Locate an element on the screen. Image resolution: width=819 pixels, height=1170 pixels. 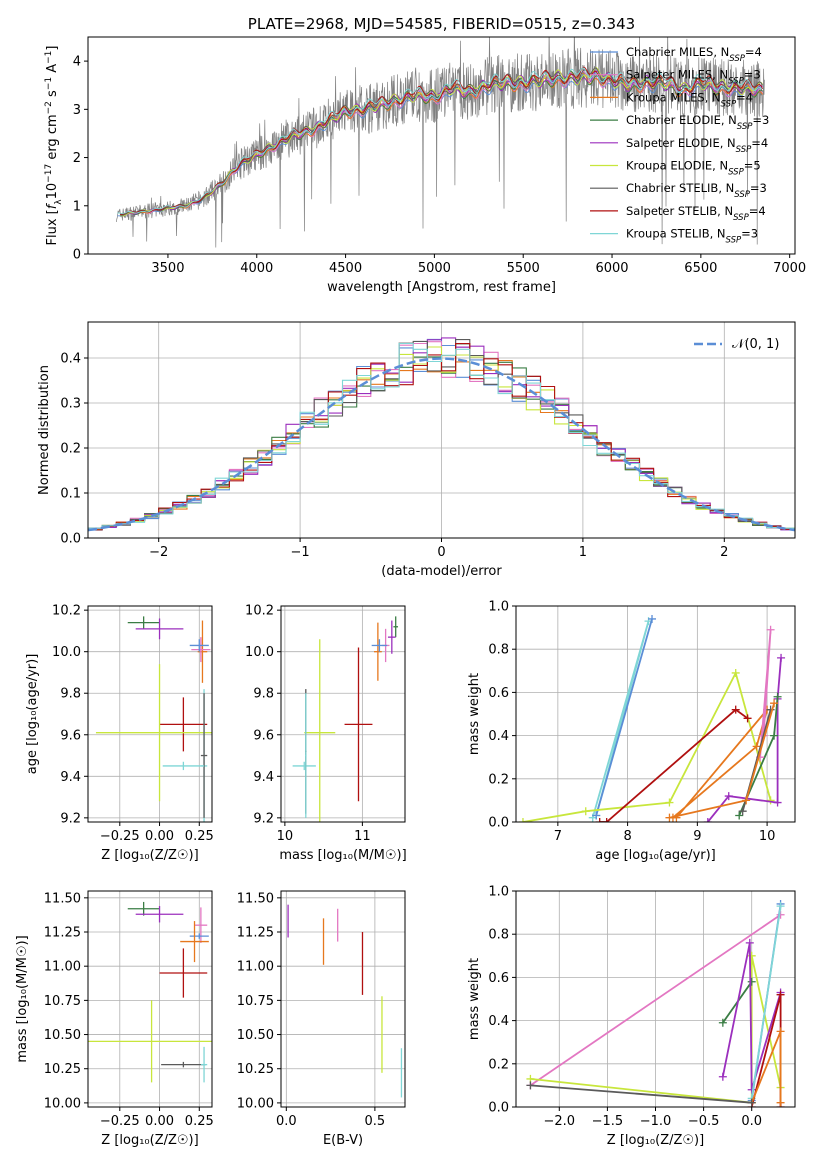
y-tick-label: 4 is located at coordinates (77, 62).